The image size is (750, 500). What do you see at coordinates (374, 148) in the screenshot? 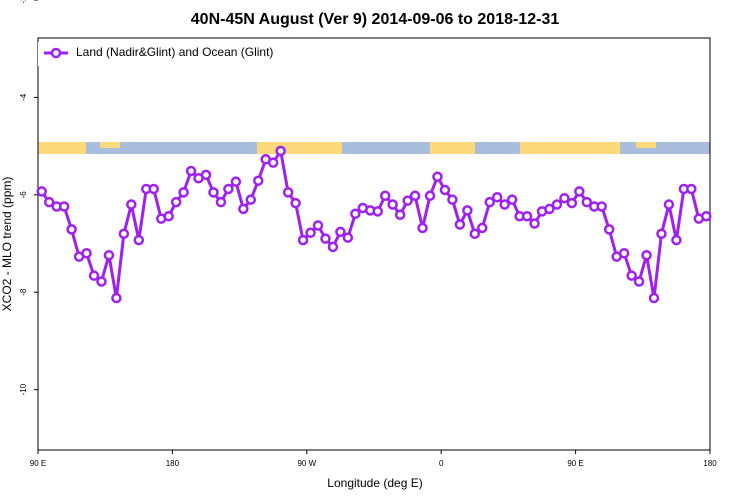
I see `land-ocean-strip` at bounding box center [374, 148].